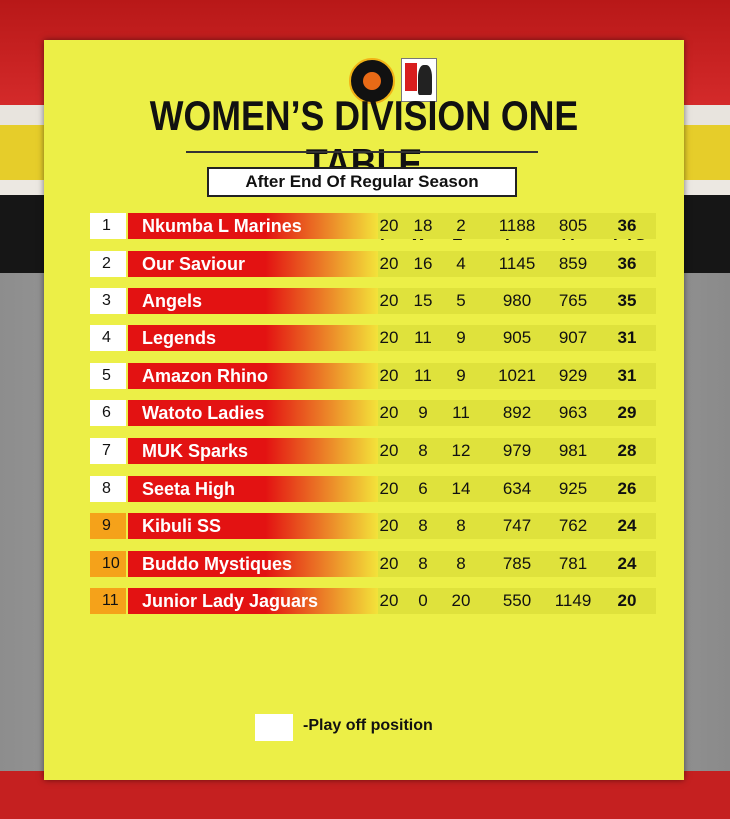  I want to click on rank-cell: 4, so click(108, 338).